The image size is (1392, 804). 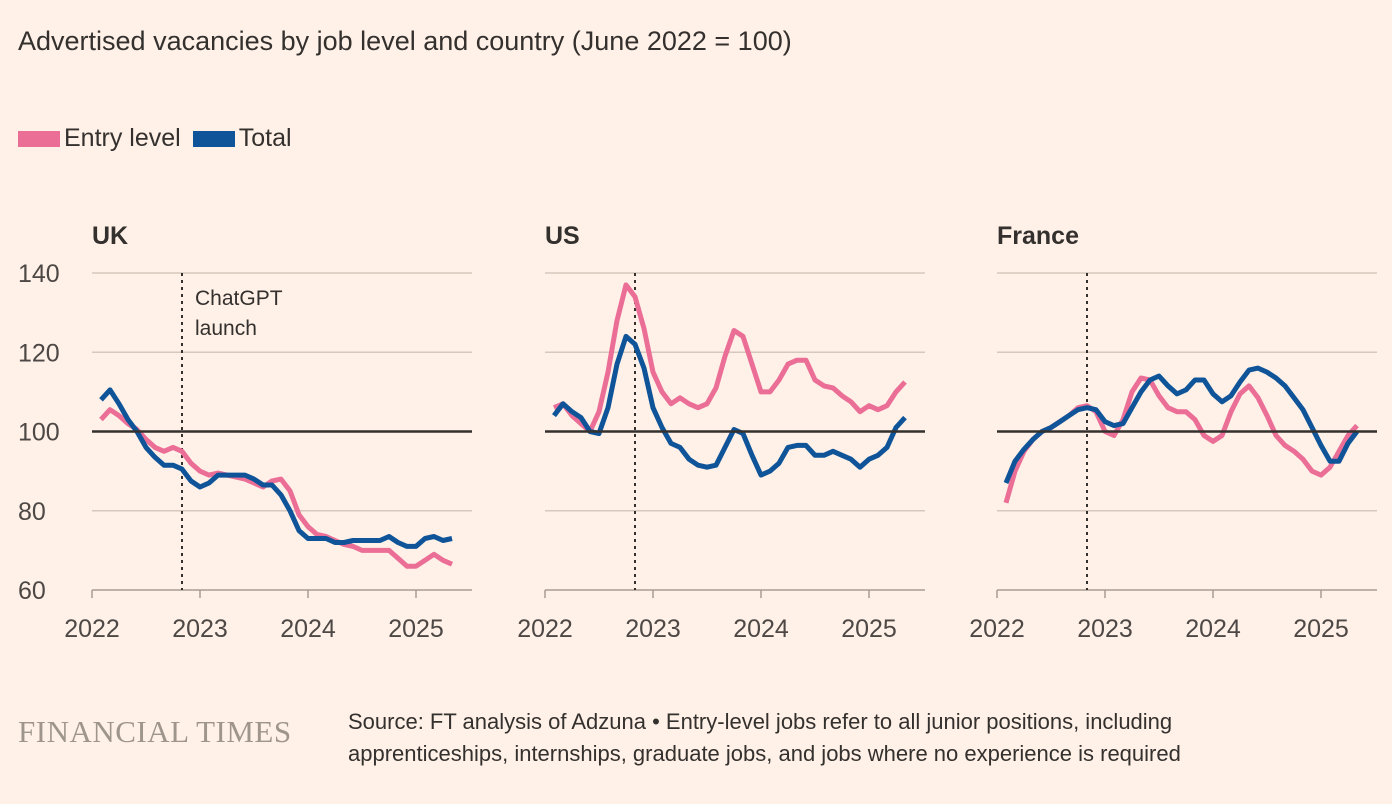 What do you see at coordinates (32, 591) in the screenshot?
I see `y-tick-label: 60` at bounding box center [32, 591].